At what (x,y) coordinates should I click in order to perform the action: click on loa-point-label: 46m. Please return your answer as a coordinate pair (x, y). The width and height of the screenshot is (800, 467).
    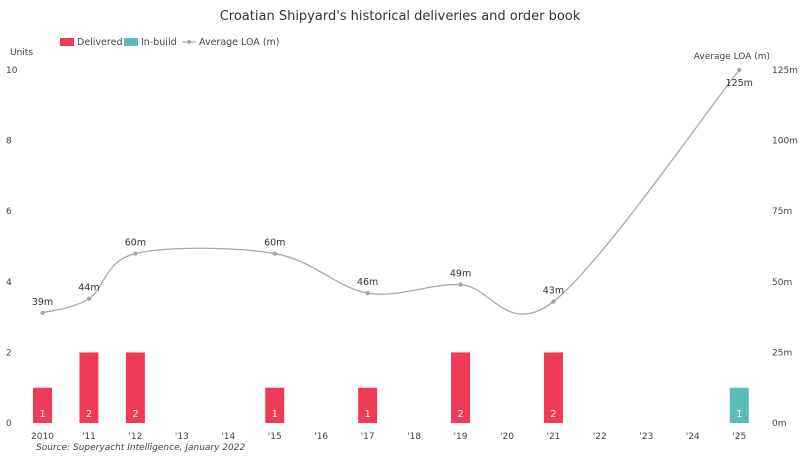
    Looking at the image, I should click on (367, 282).